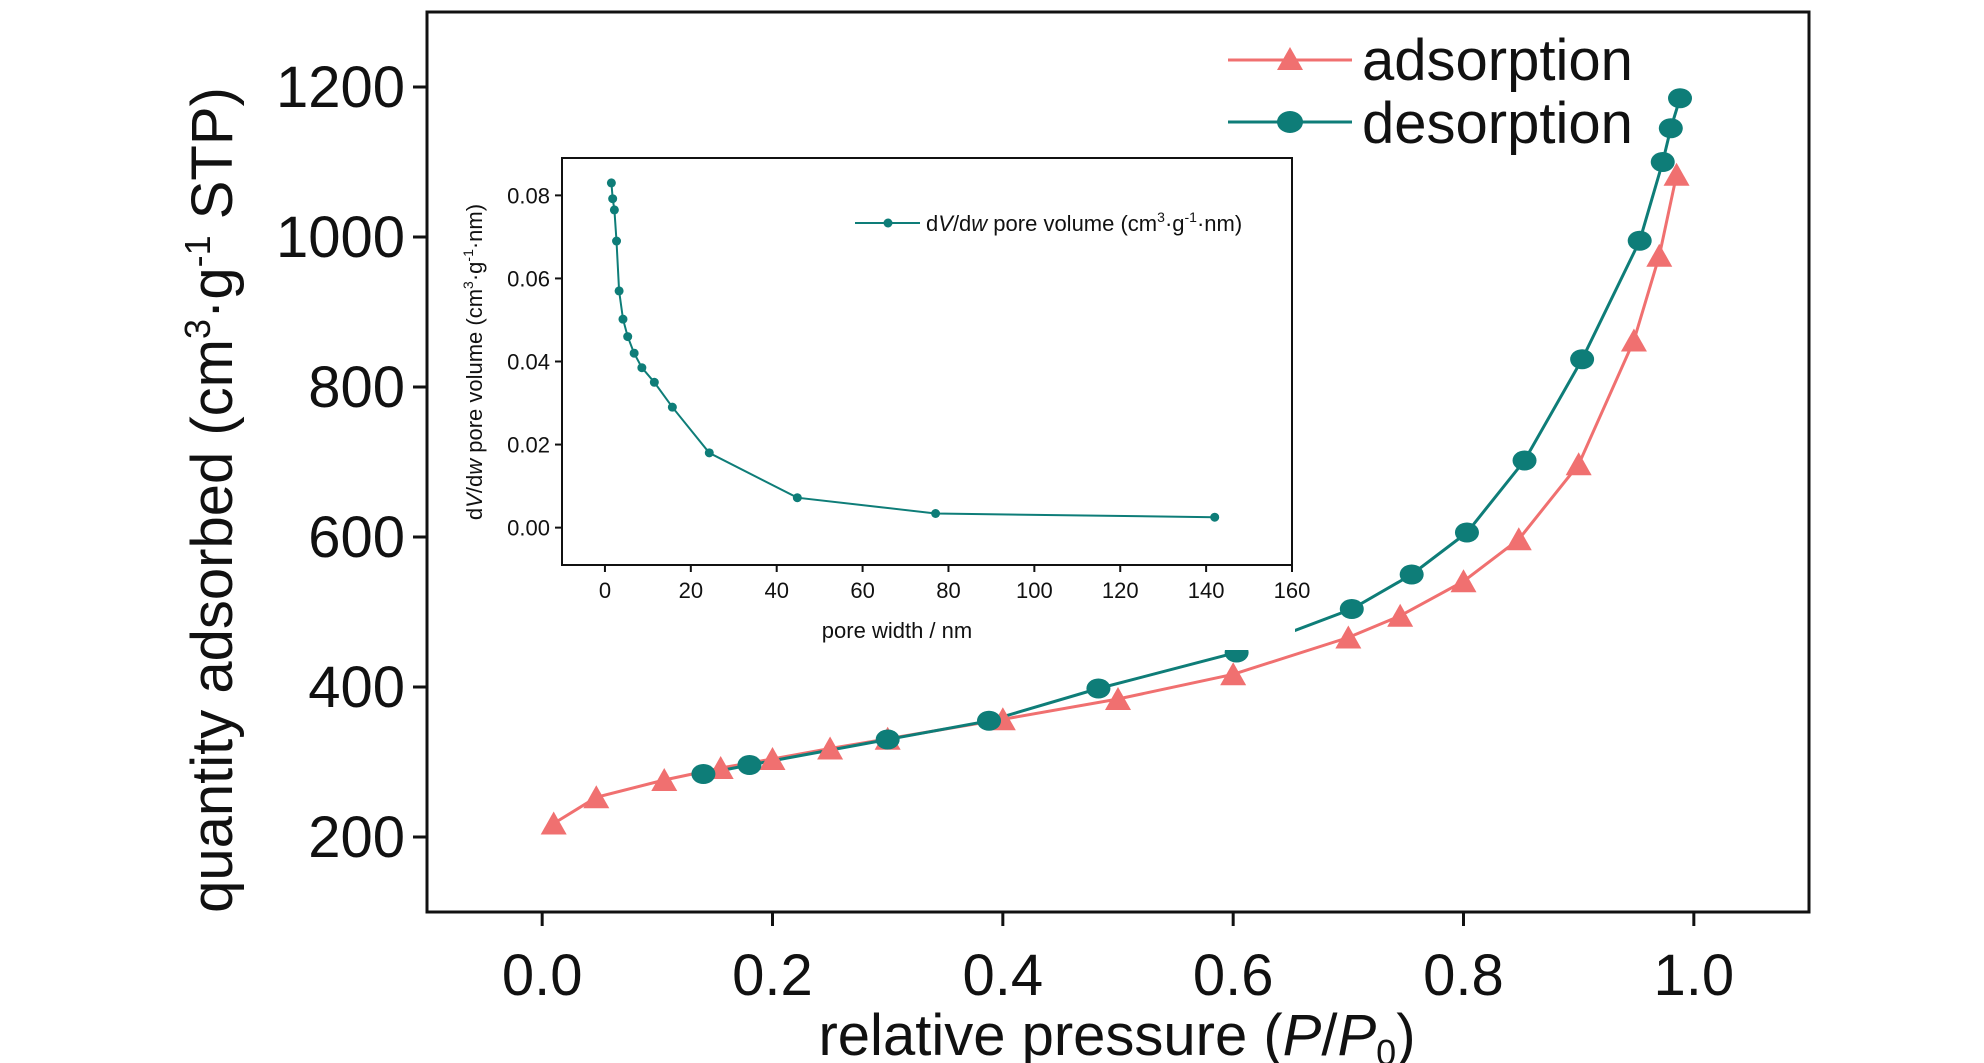  Describe the element at coordinates (1233, 975) in the screenshot. I see `main-x-tick-label: 0.6` at that location.